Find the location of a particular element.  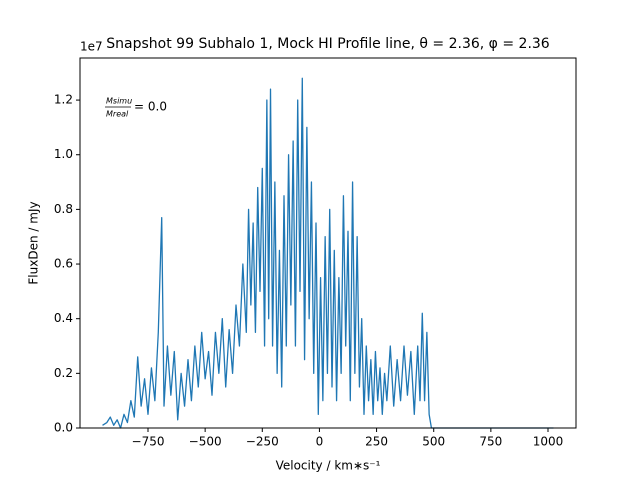

x-tick-label: −250 is located at coordinates (262, 442).